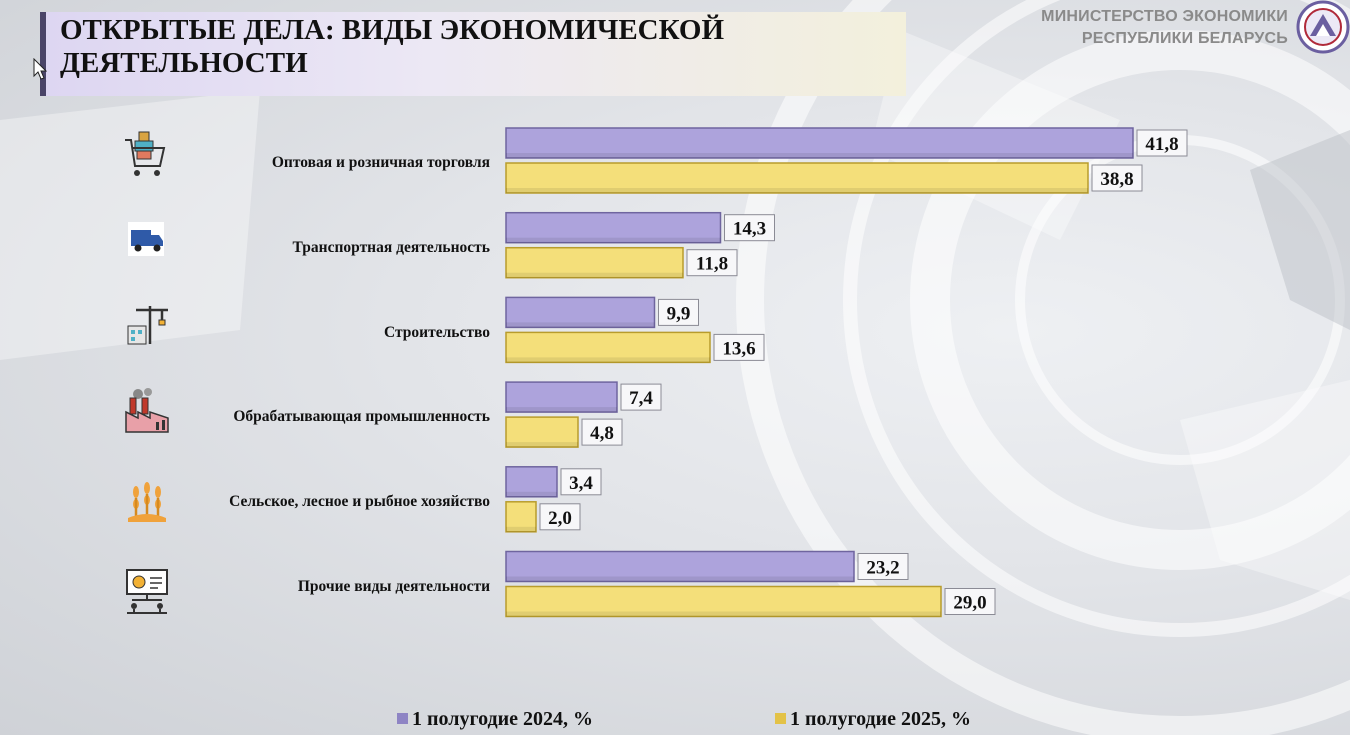  I want to click on category-label: Транспортная деятельность, so click(391, 247).